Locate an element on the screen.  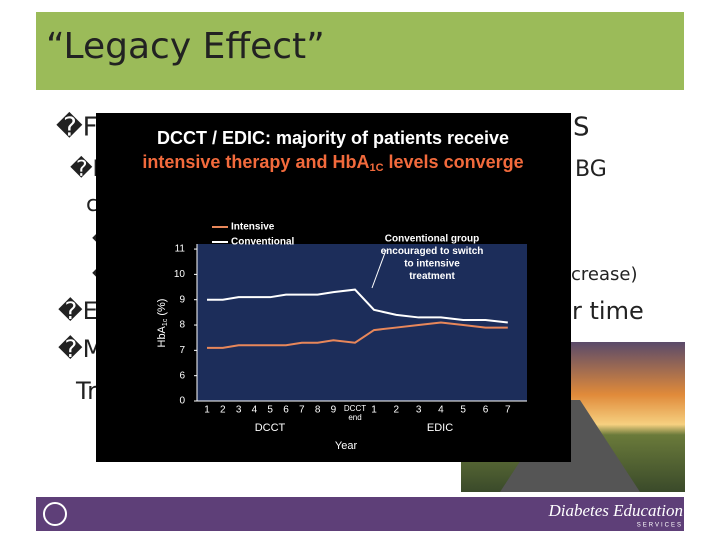
bullet-fragment: Tr is located at coordinates (86, 391).